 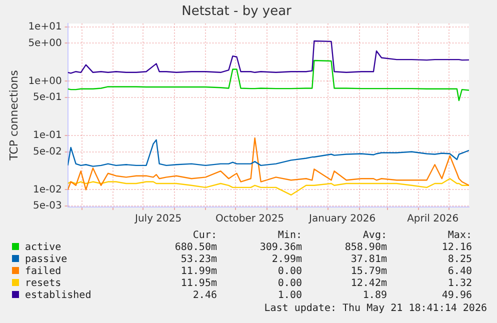 What do you see at coordinates (43, 284) in the screenshot?
I see `legend-label: resets` at bounding box center [43, 284].